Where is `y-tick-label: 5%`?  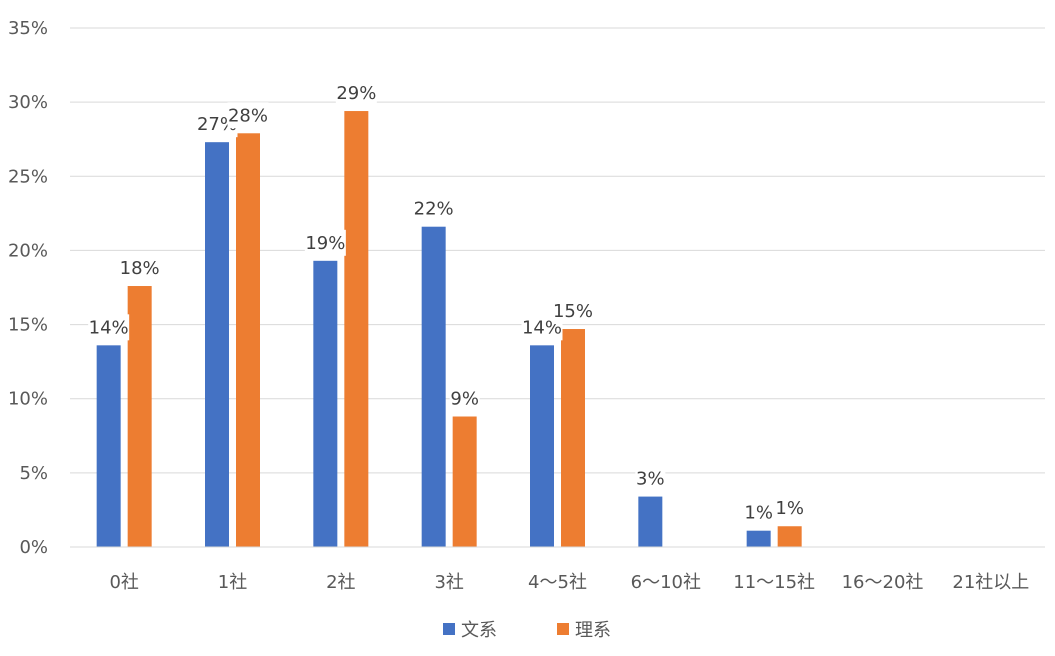 y-tick-label: 5% is located at coordinates (33, 473).